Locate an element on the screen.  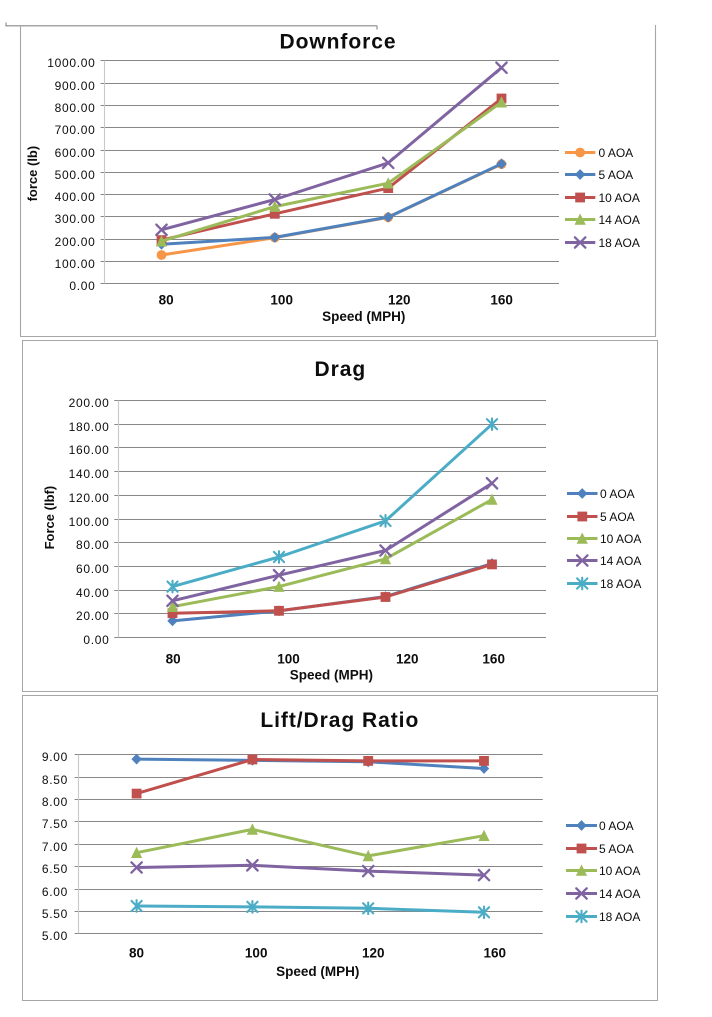
svg-text: Drag is located at coordinates (340, 369).